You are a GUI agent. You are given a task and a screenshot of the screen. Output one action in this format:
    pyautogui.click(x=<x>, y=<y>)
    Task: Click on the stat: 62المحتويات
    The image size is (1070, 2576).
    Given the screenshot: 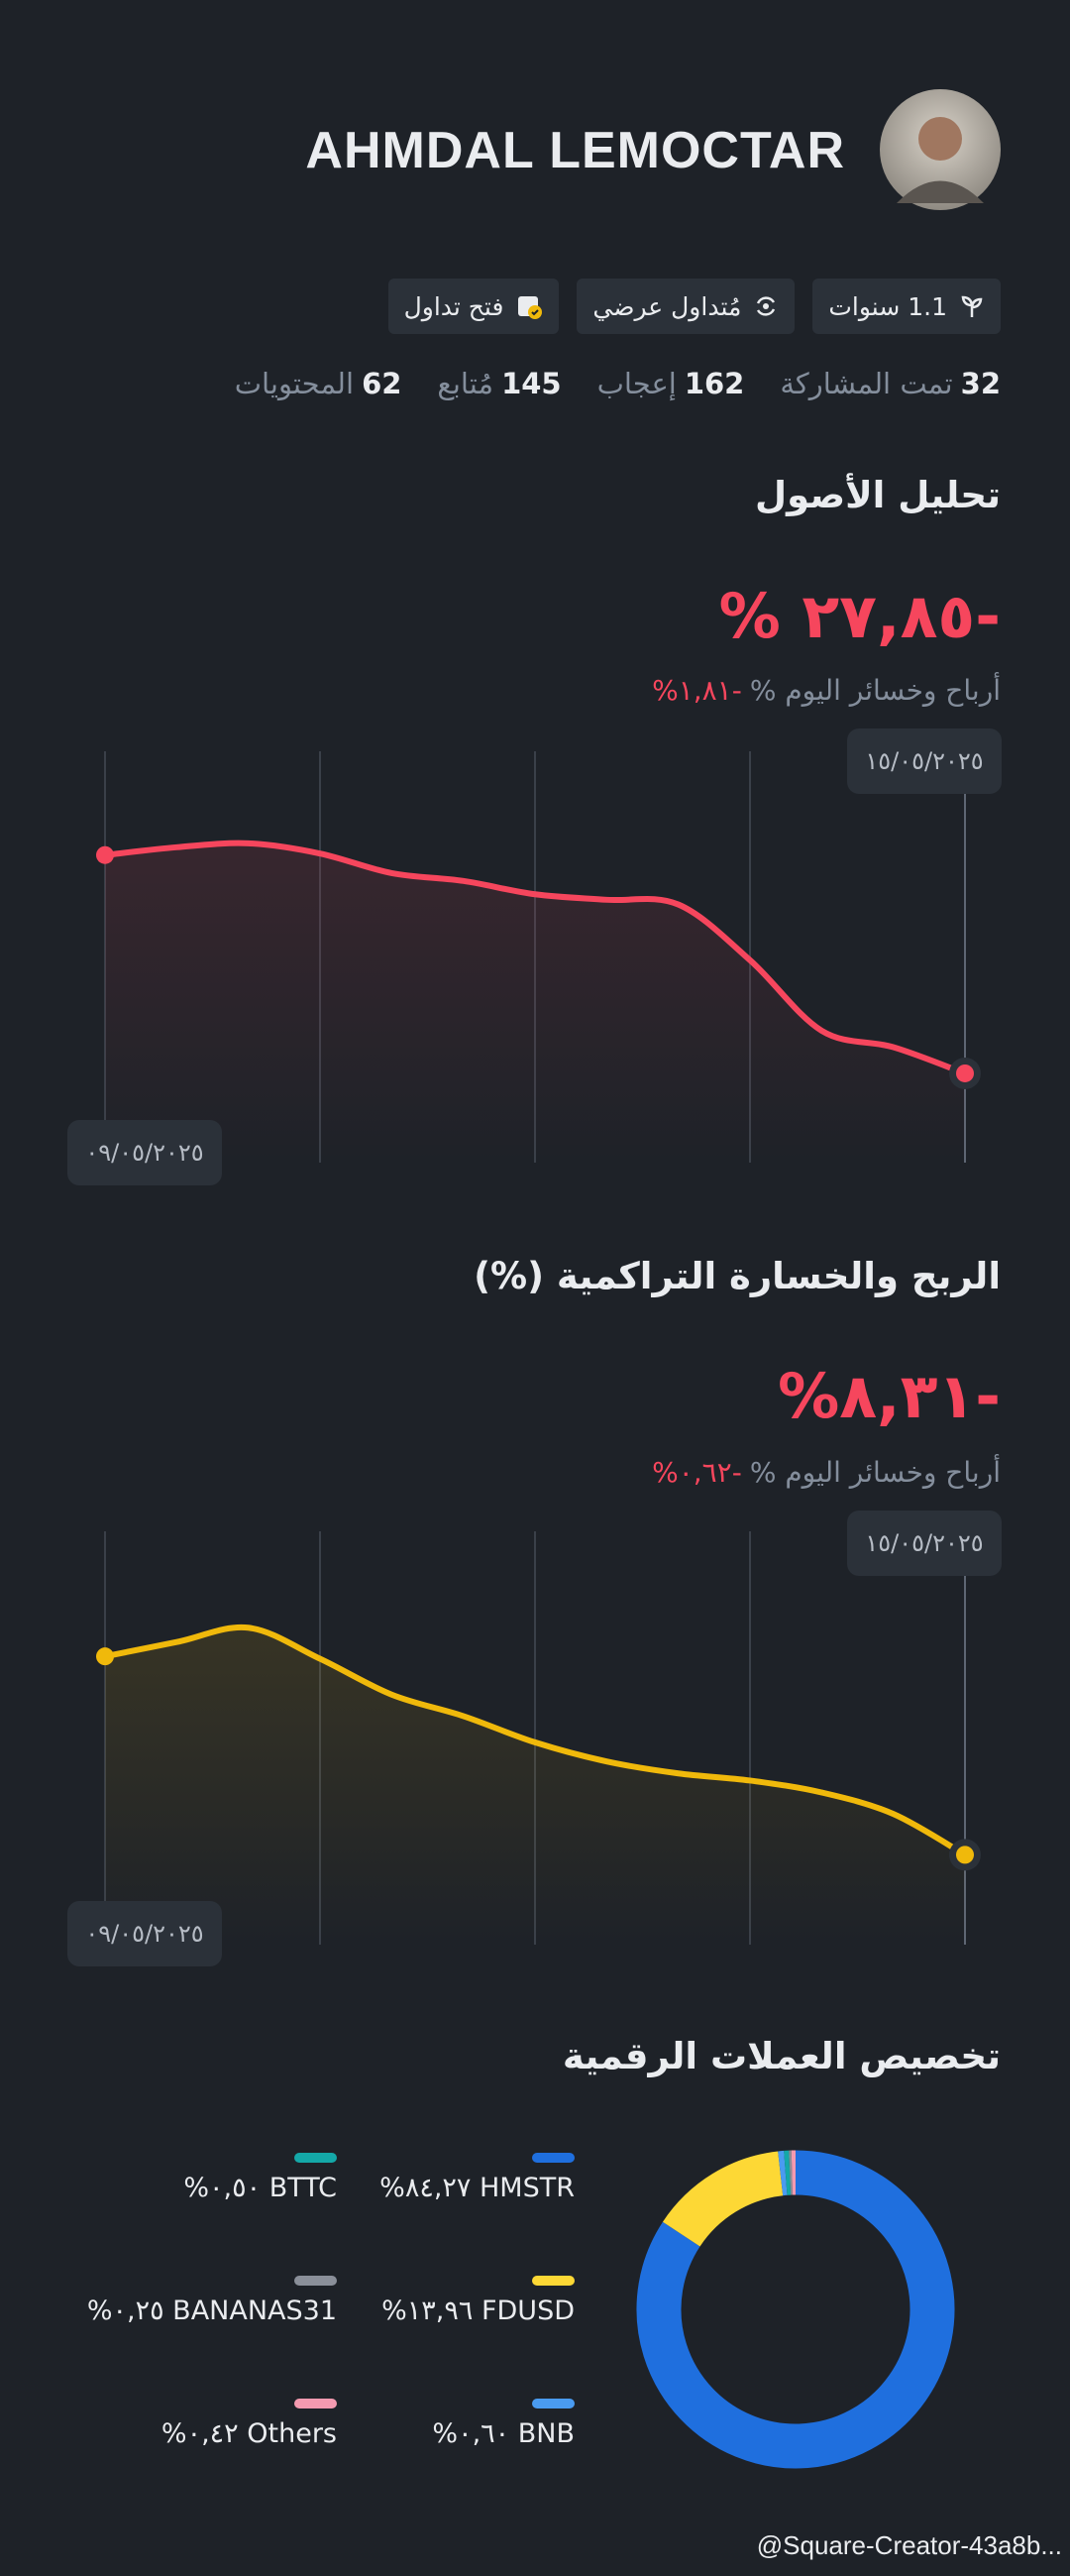 What is the action you would take?
    pyautogui.click(x=318, y=383)
    